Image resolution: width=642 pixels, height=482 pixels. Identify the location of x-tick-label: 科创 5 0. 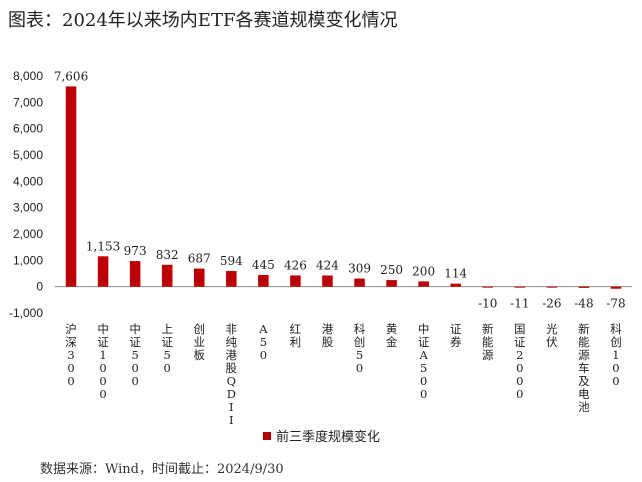
(360, 348).